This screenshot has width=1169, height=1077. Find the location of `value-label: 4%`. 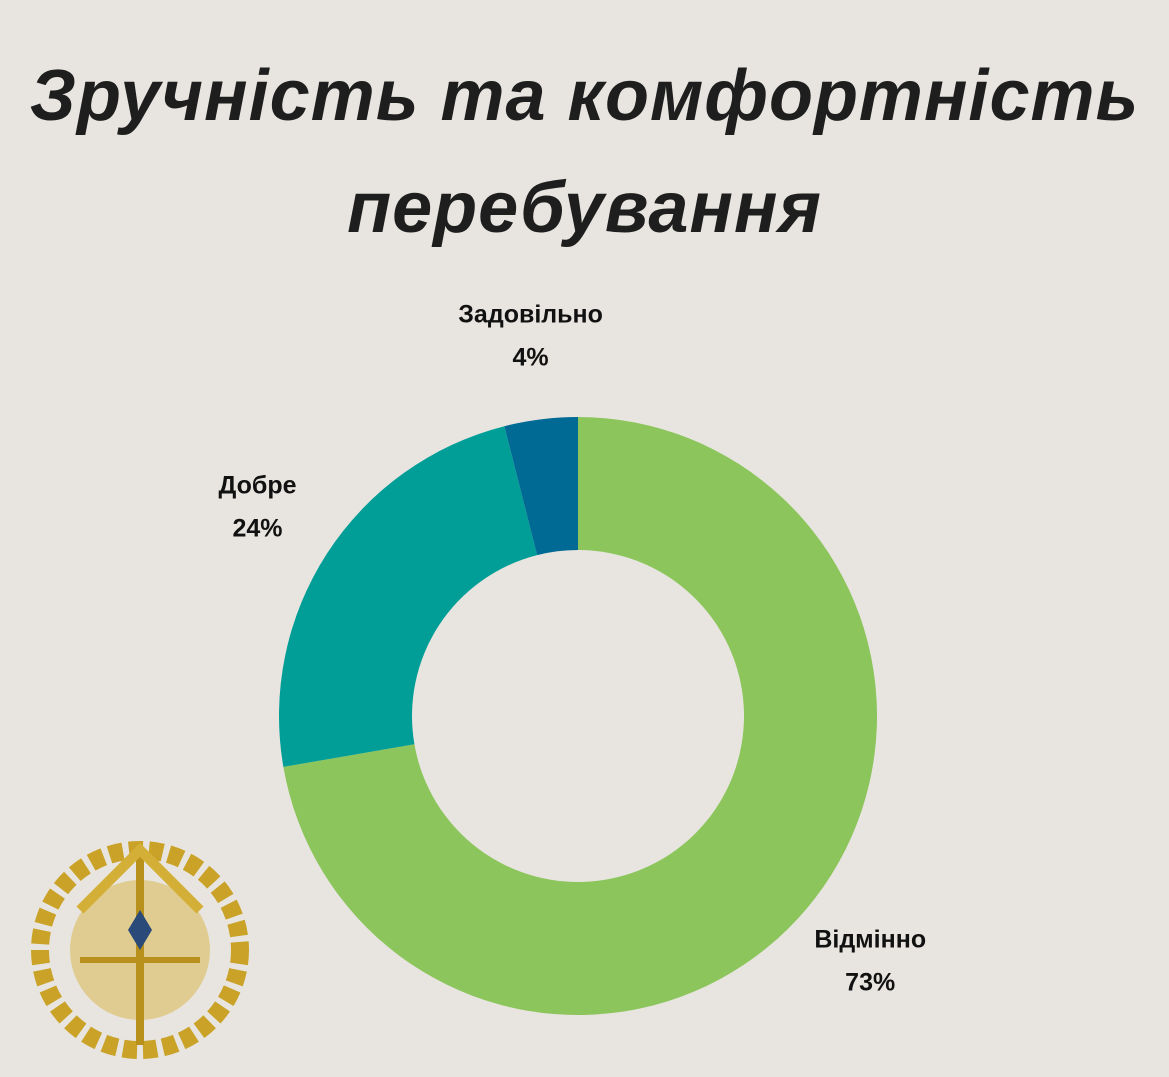

value-label: 4% is located at coordinates (531, 358).